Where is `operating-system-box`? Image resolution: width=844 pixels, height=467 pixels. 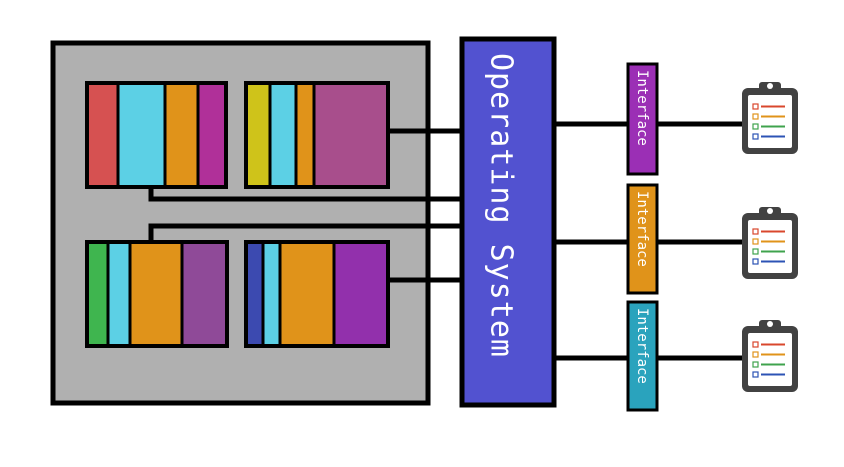 operating-system-box is located at coordinates (508, 222).